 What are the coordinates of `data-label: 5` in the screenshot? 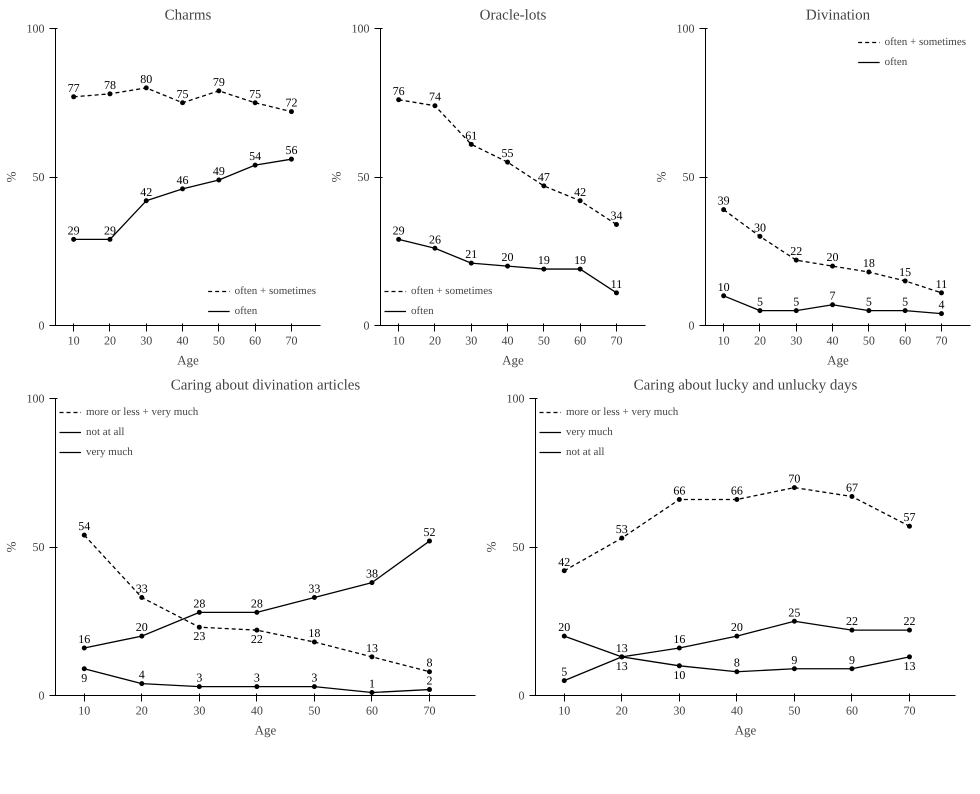 It's located at (905, 301).